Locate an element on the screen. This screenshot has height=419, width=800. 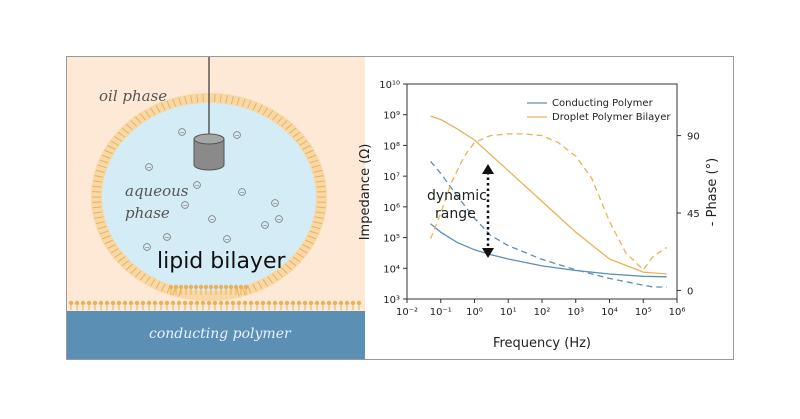
y-tick-label: 10³ is located at coordinates (391, 300).